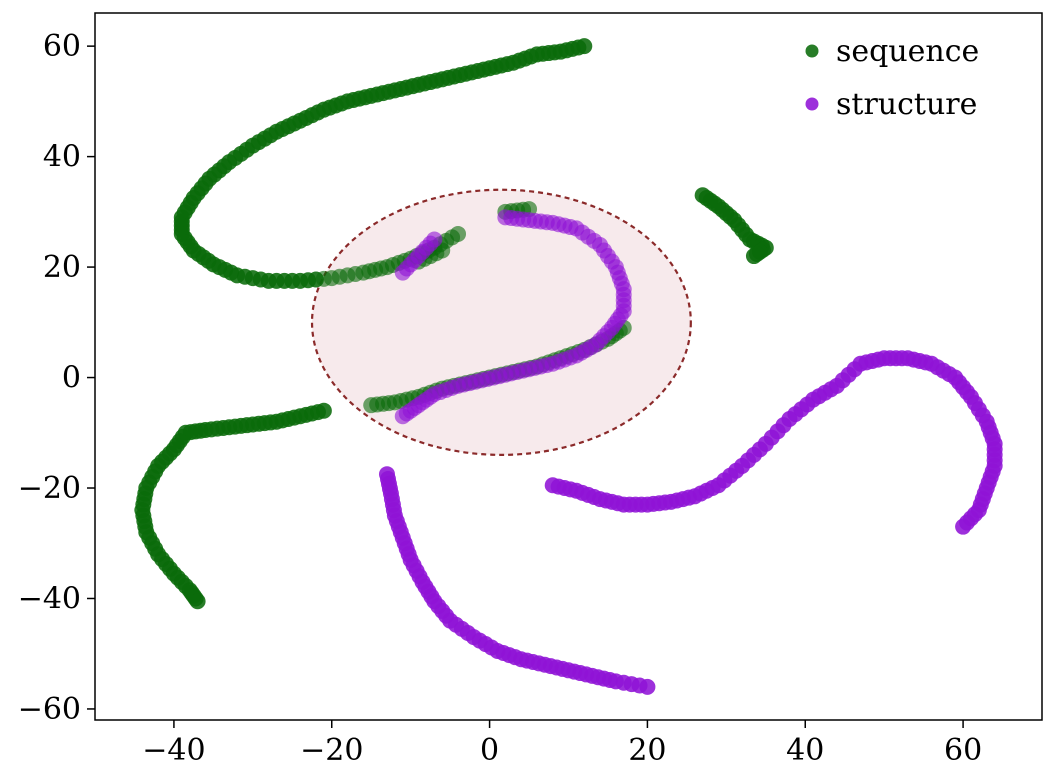 This screenshot has width=1046, height=777. Describe the element at coordinates (562, 744) in the screenshot. I see `x-axis: −40 −20 0 20 40 60` at that location.